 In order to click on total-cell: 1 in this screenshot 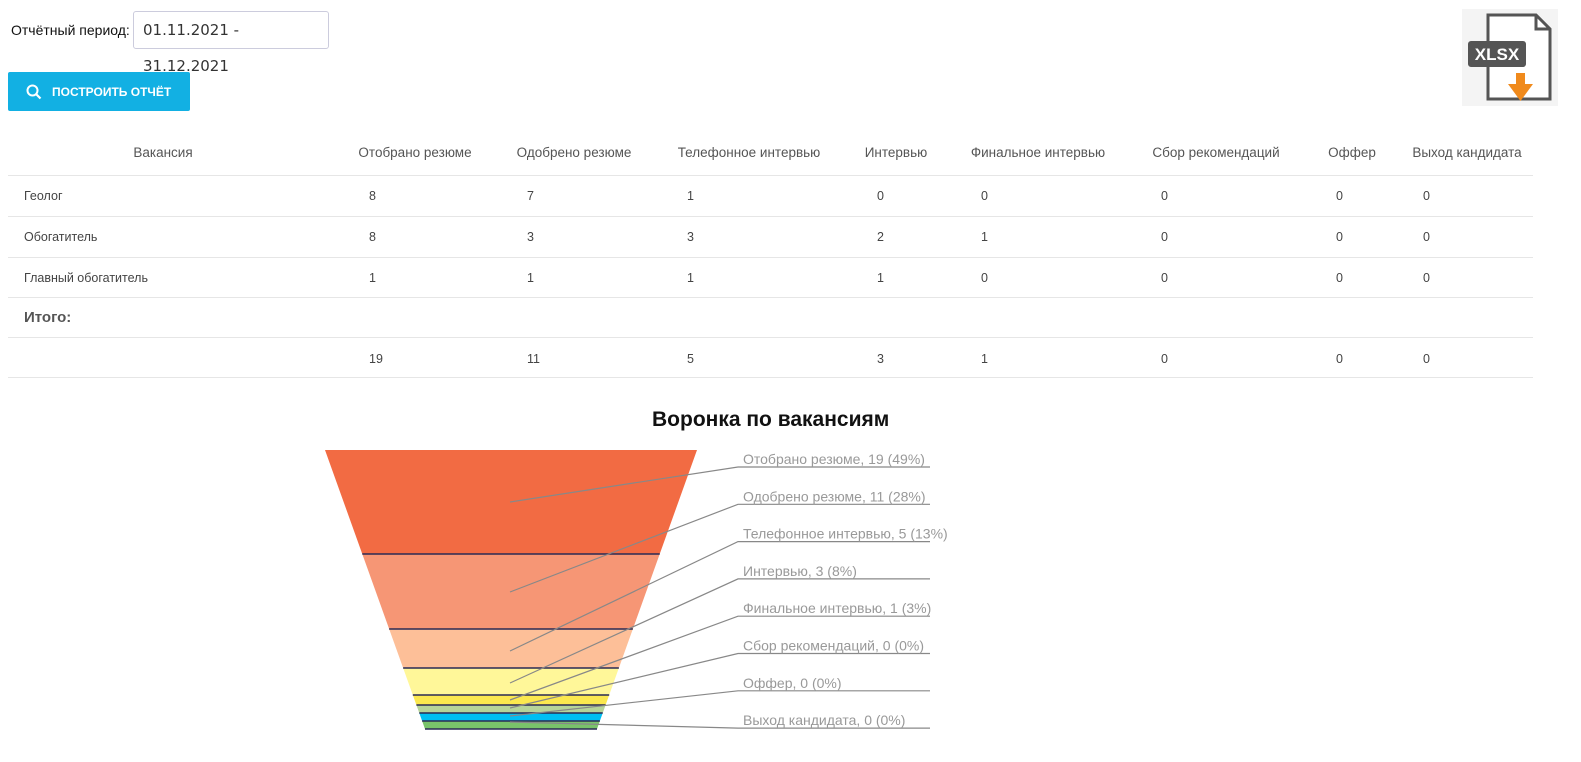, I will do `click(984, 359)`.